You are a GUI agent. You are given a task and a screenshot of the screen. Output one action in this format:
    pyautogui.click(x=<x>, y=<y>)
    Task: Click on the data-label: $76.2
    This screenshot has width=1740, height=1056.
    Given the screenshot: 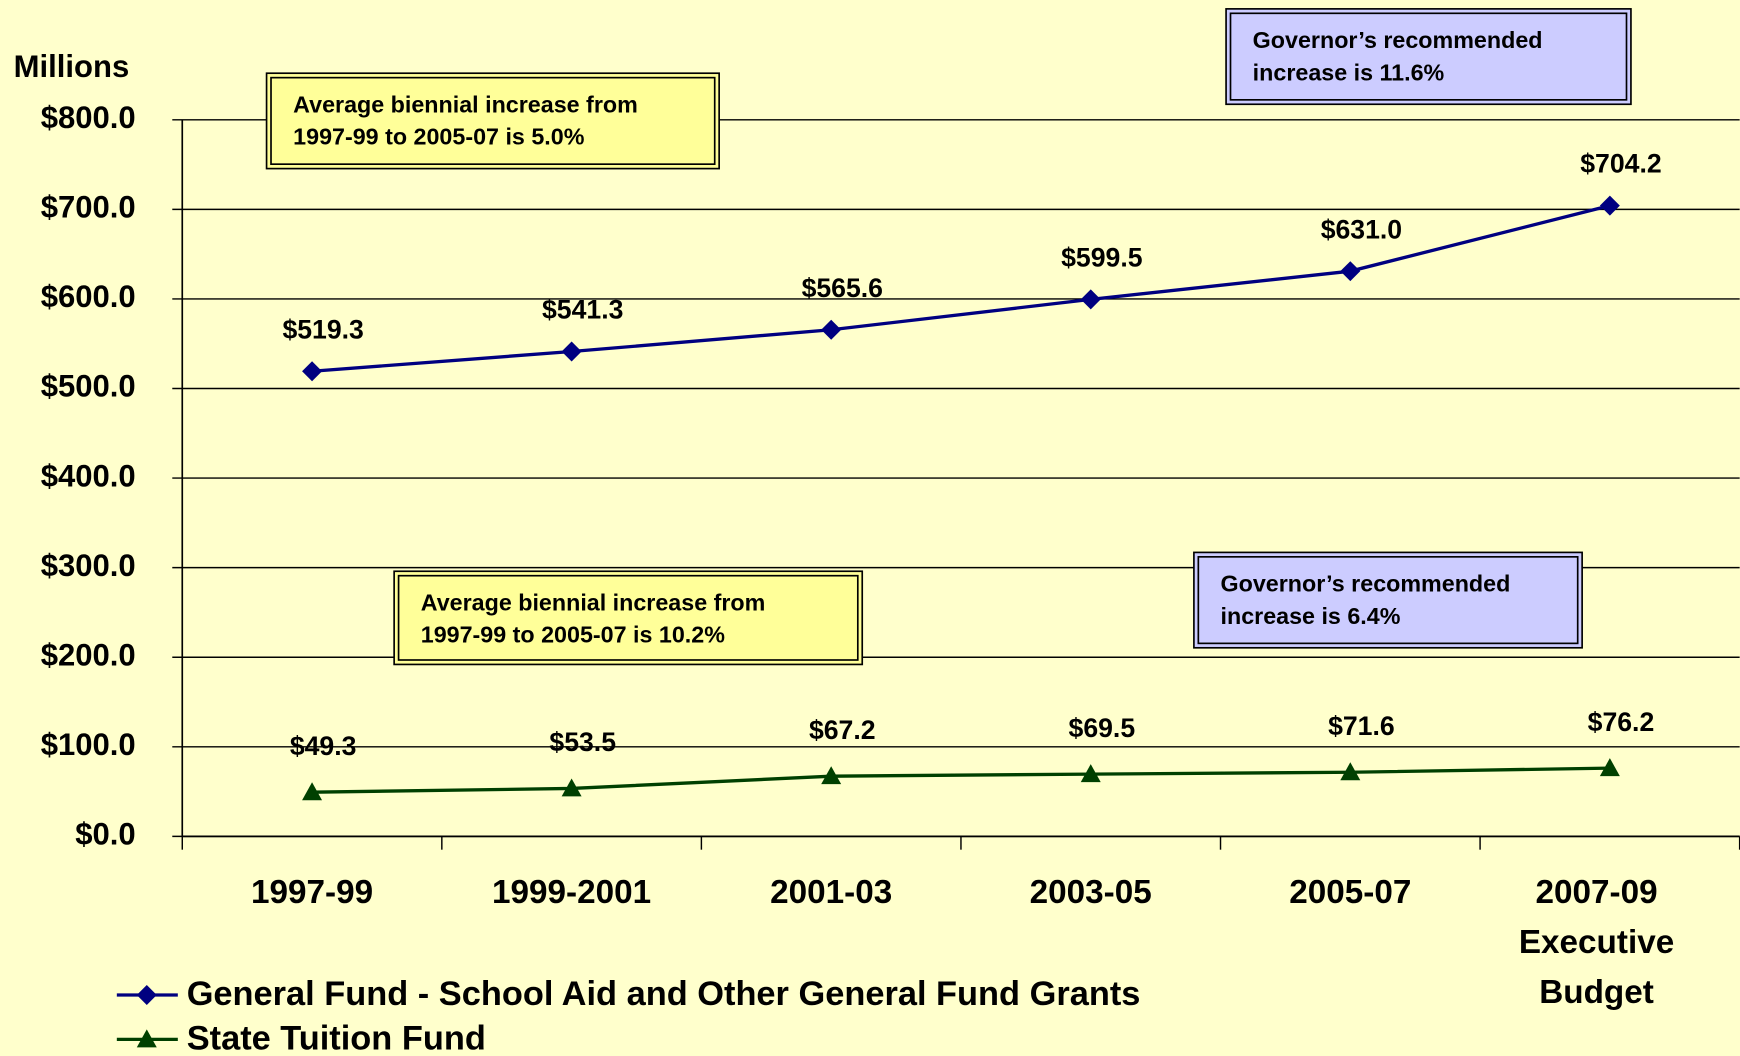 What is the action you would take?
    pyautogui.click(x=1621, y=722)
    